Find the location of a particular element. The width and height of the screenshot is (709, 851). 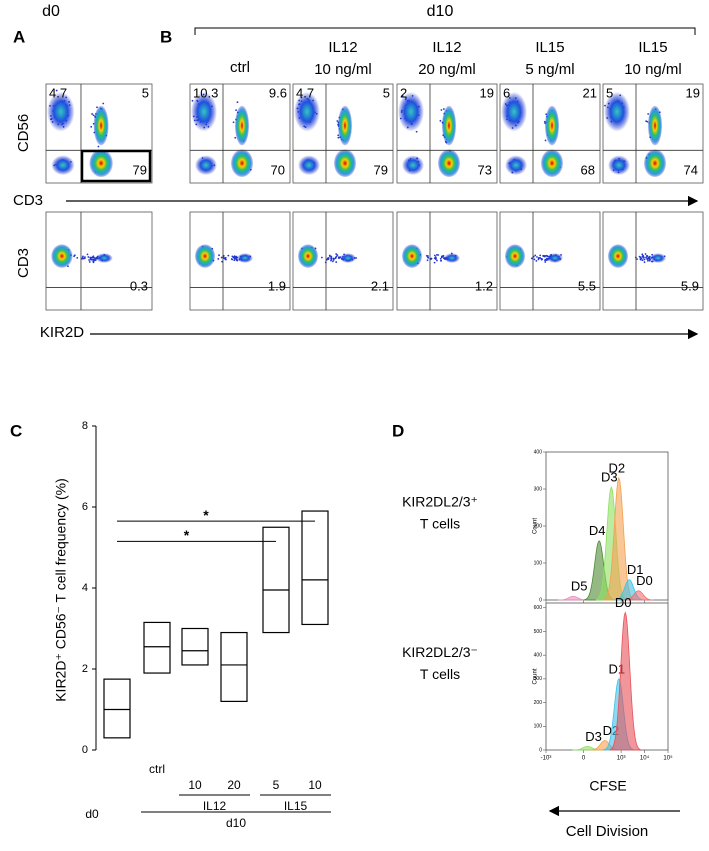

peak-label: D0 is located at coordinates (623, 602).